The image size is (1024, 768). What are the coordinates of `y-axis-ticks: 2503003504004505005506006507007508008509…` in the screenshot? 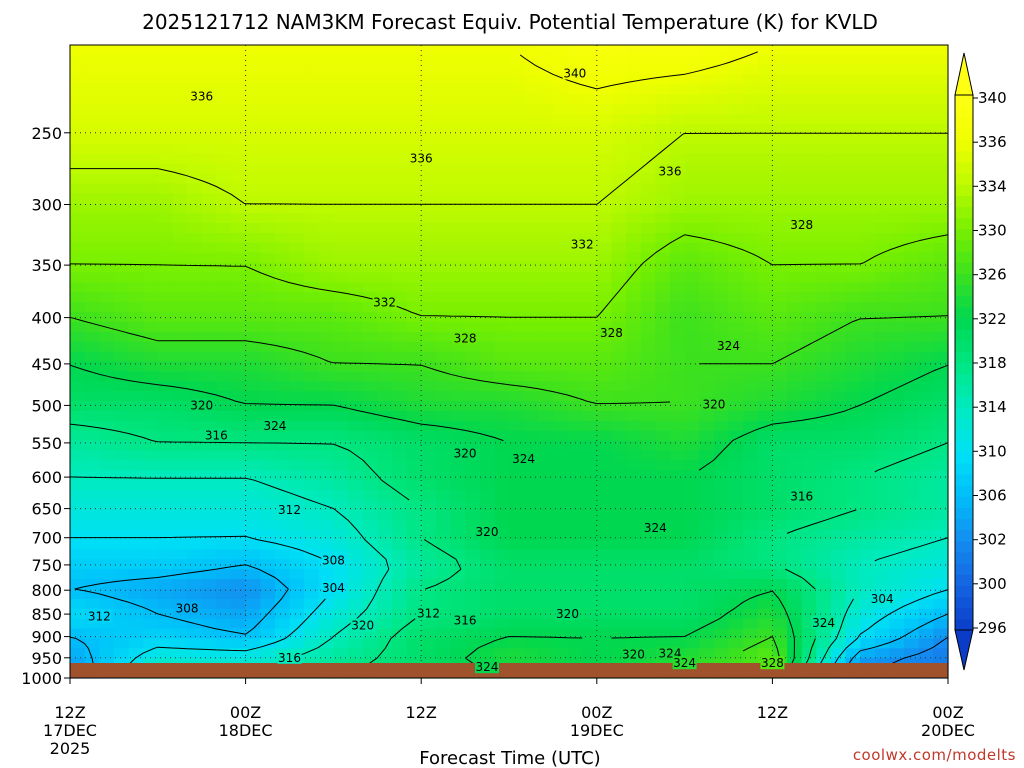 It's located at (45, 406).